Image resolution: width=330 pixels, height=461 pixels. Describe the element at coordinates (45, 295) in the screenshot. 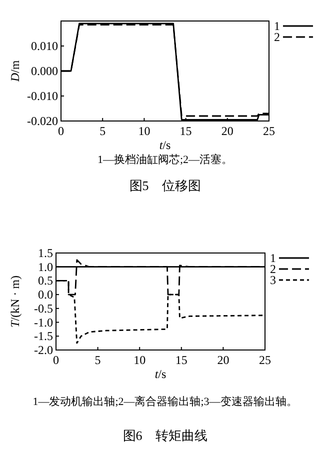

I see `y-tick-label: 0.0` at that location.